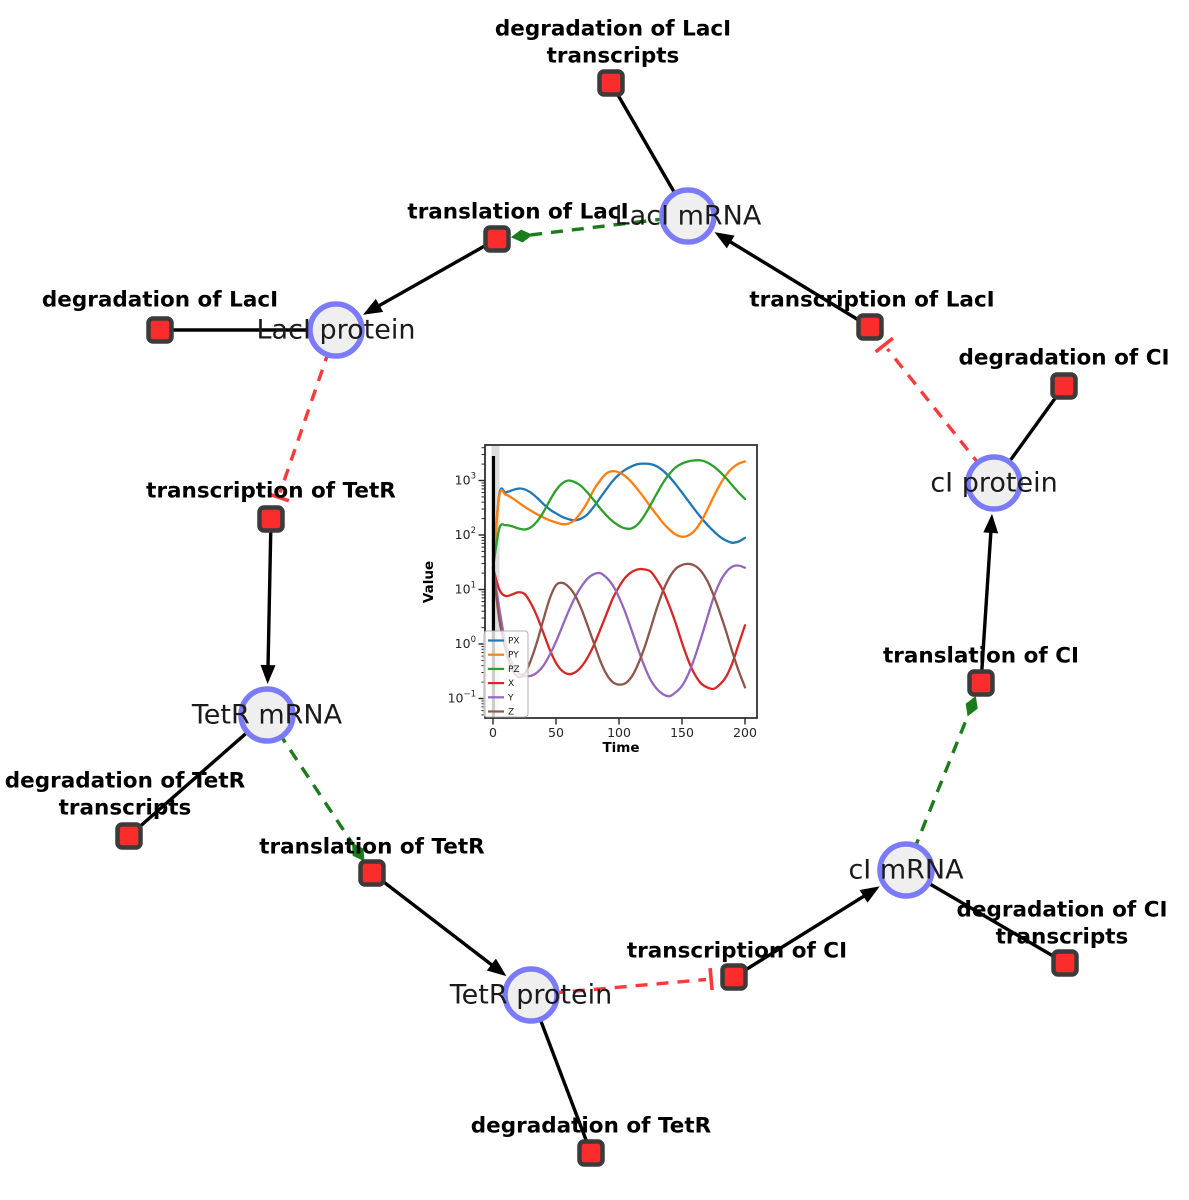 This screenshot has width=1189, height=1200. Describe the element at coordinates (619, 732) in the screenshot. I see `x-tick-label: 100` at that location.